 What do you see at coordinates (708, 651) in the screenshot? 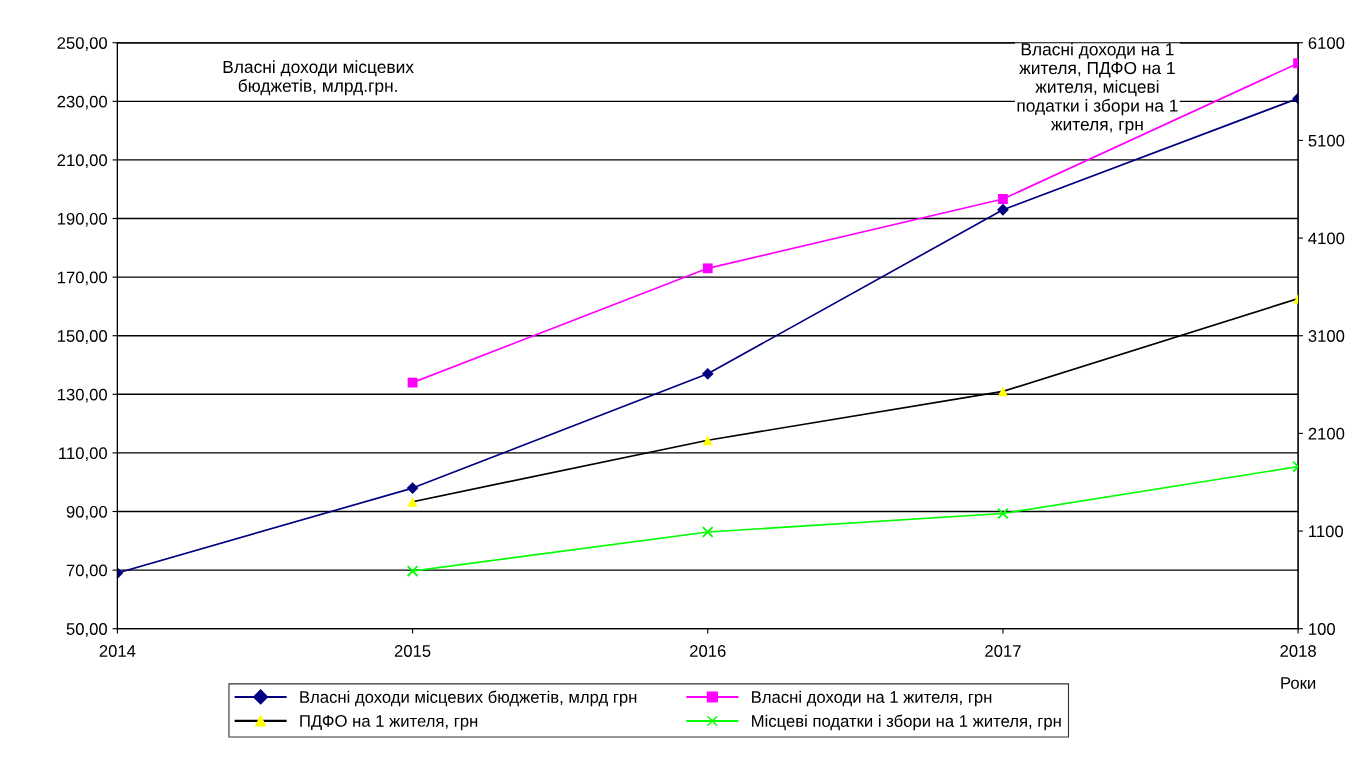
I see `x-tick-label: 2016` at bounding box center [708, 651].